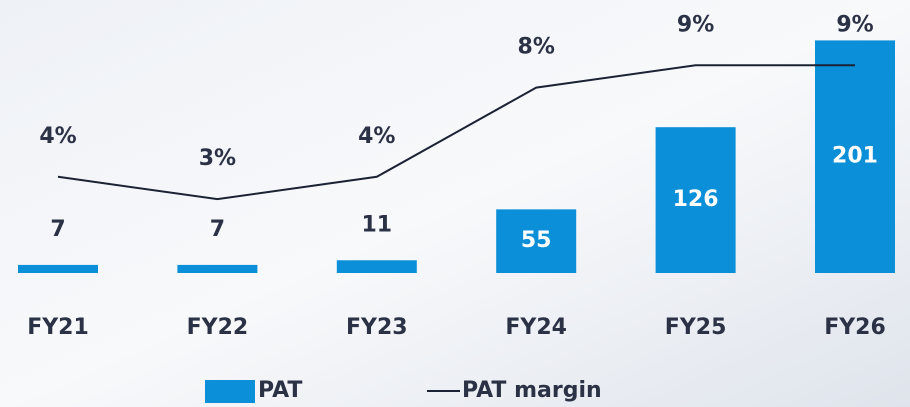 Image resolution: width=910 pixels, height=407 pixels. What do you see at coordinates (218, 327) in the screenshot?
I see `x-tick-label: FY22` at bounding box center [218, 327].